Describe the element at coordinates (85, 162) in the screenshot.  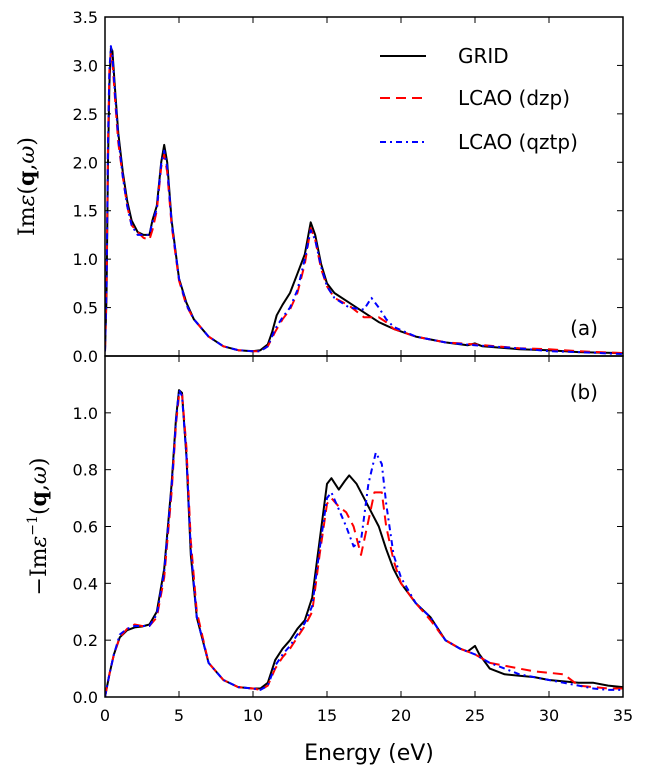
I see `y-tick-label: 2.0` at that location.